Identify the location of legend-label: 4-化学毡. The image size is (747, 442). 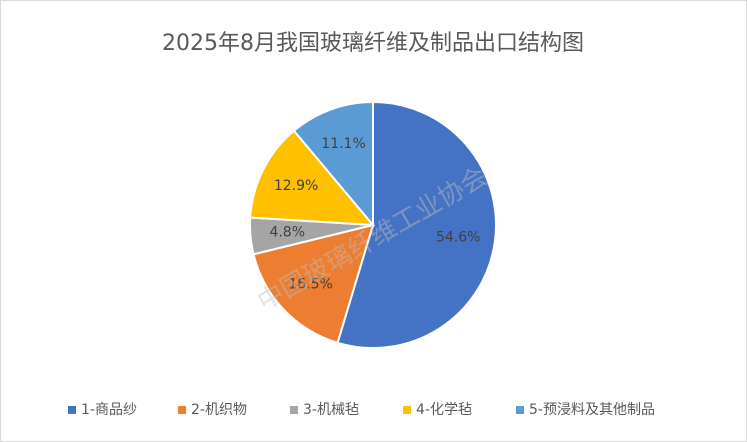
(444, 410).